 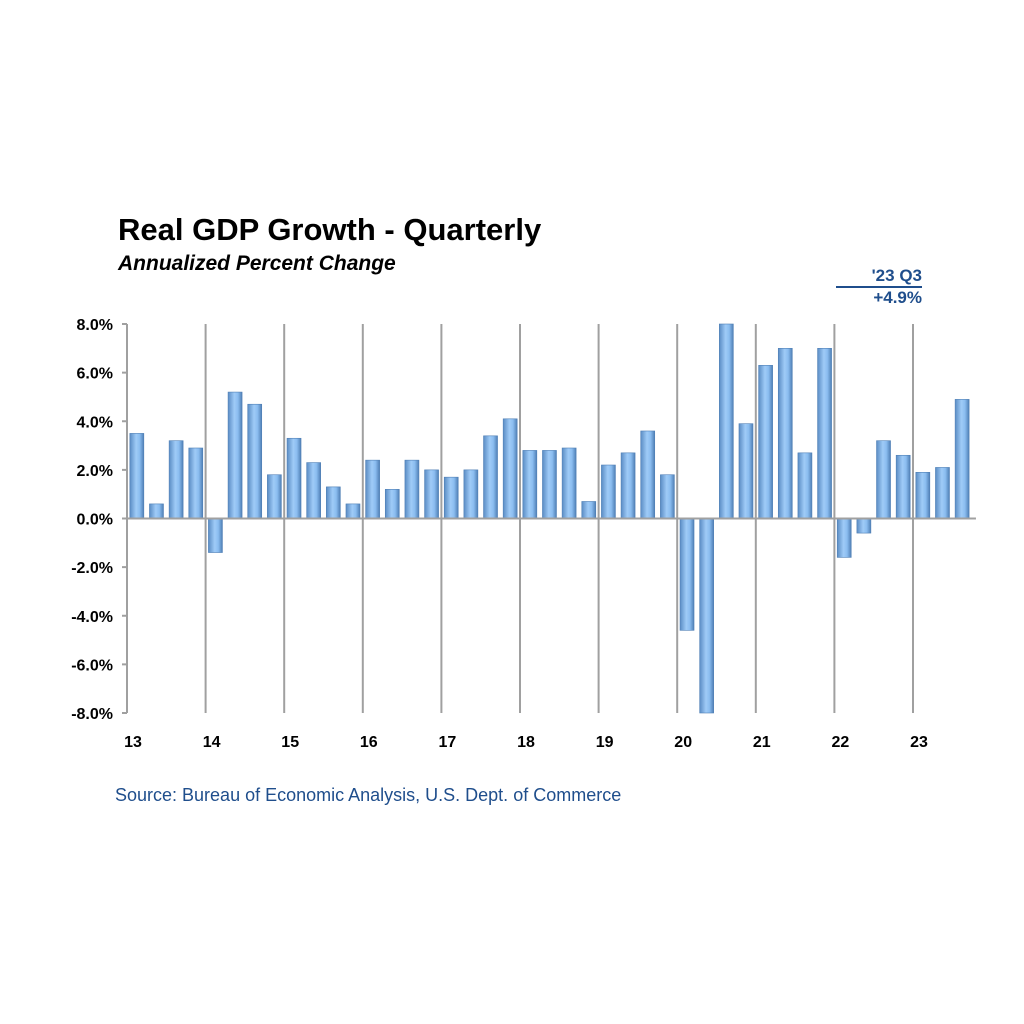 What do you see at coordinates (942, 493) in the screenshot?
I see `bar-2023Q2` at bounding box center [942, 493].